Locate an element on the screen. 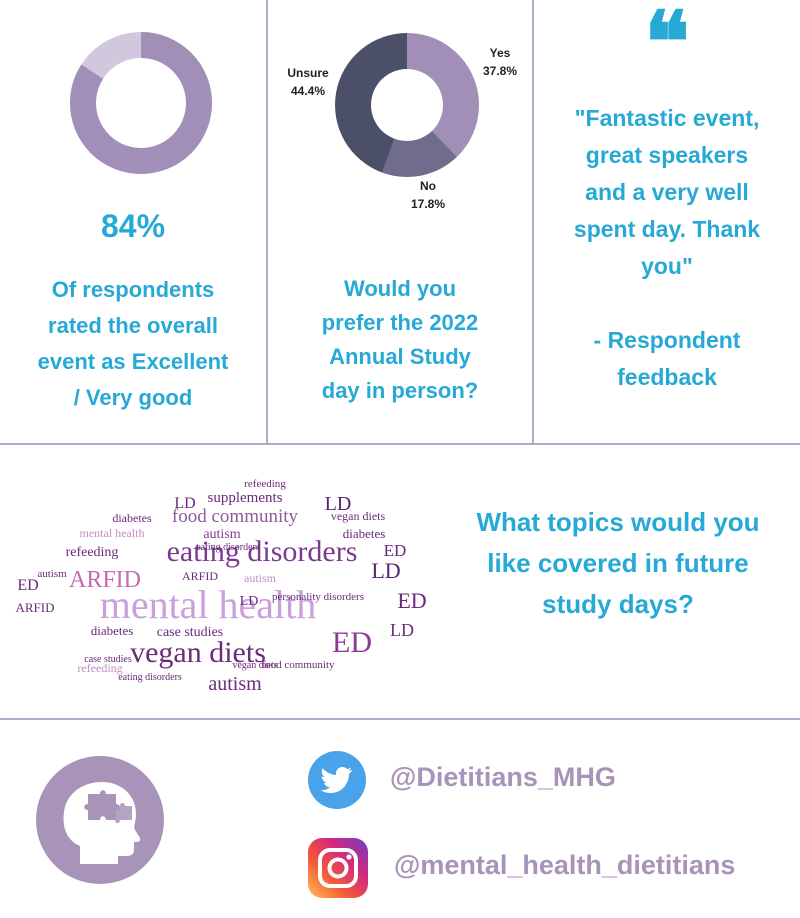 This screenshot has height=918, width=800. caption-line: day in person? is located at coordinates (400, 390).